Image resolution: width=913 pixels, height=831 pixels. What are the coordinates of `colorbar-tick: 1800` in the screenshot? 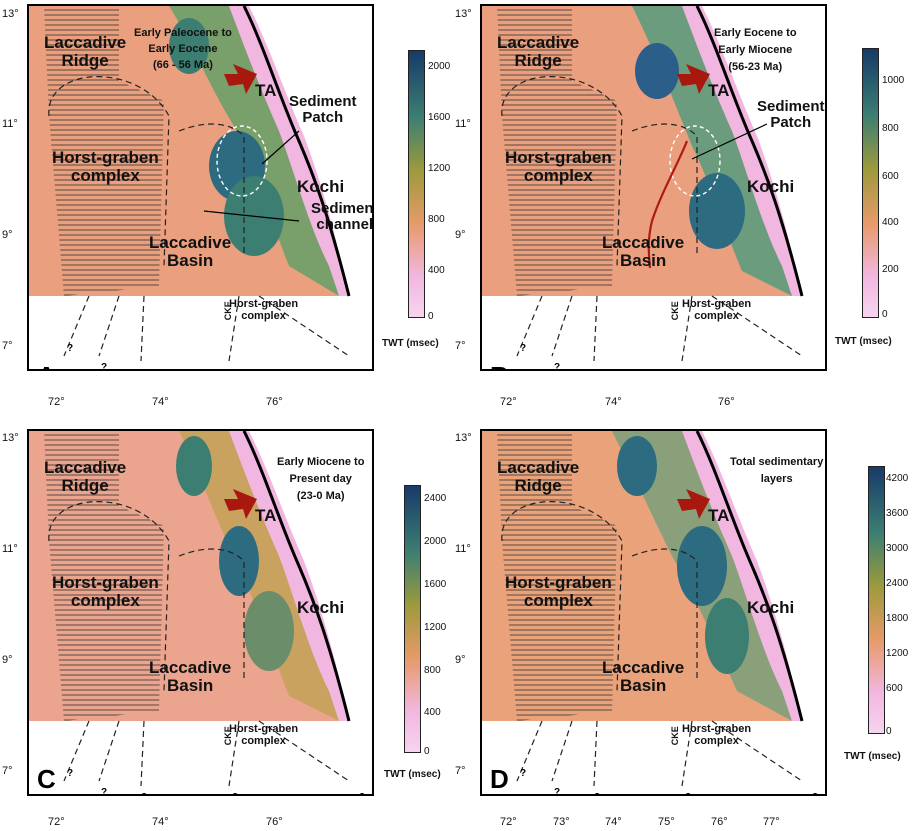 It's located at (897, 618).